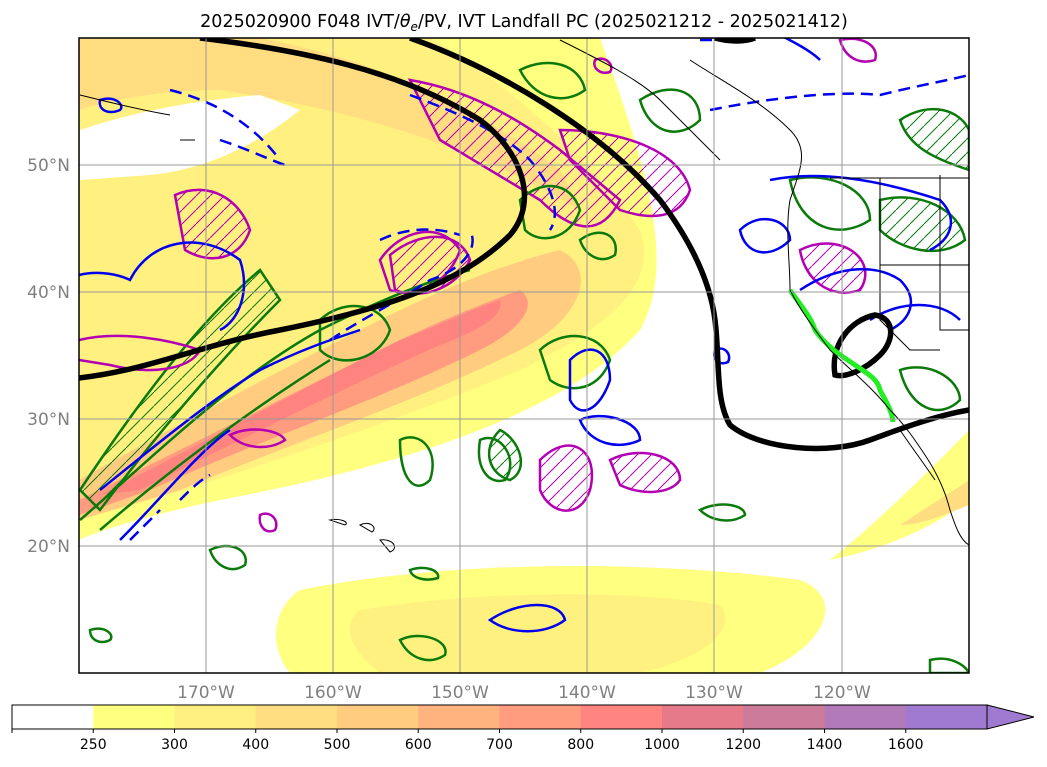  What do you see at coordinates (333, 693) in the screenshot?
I see `lon-label-160w: 160°W` at bounding box center [333, 693].